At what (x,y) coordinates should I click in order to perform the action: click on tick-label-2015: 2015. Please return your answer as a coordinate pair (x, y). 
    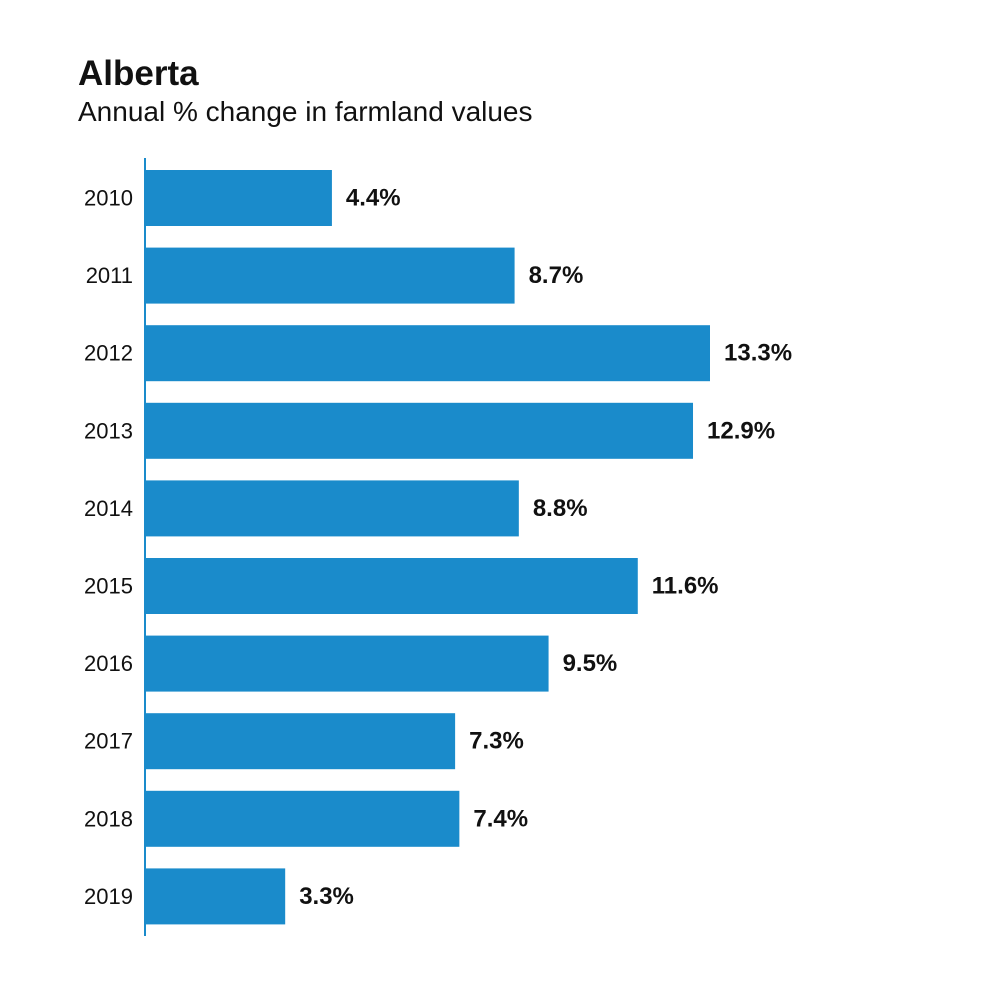
    Looking at the image, I should click on (108, 586).